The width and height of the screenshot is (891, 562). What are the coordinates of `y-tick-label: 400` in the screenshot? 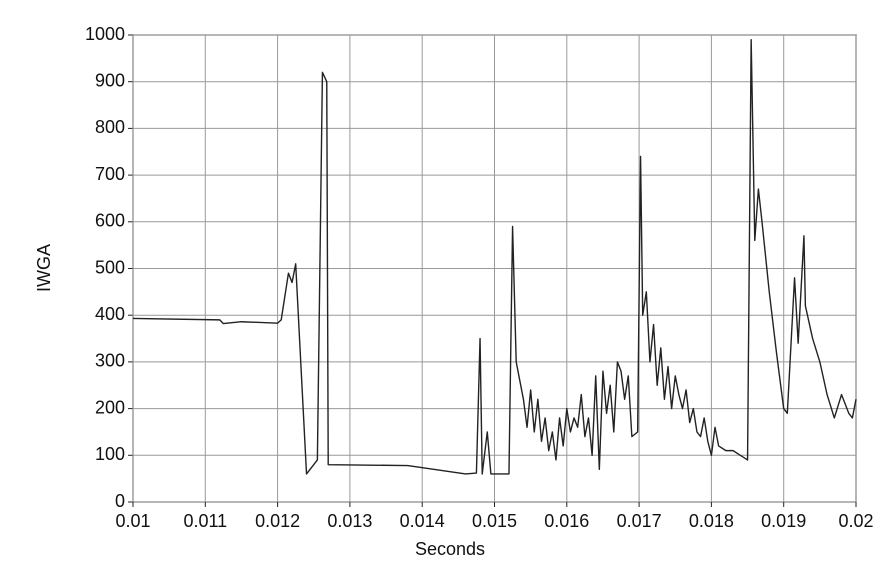 It's located at (110, 314).